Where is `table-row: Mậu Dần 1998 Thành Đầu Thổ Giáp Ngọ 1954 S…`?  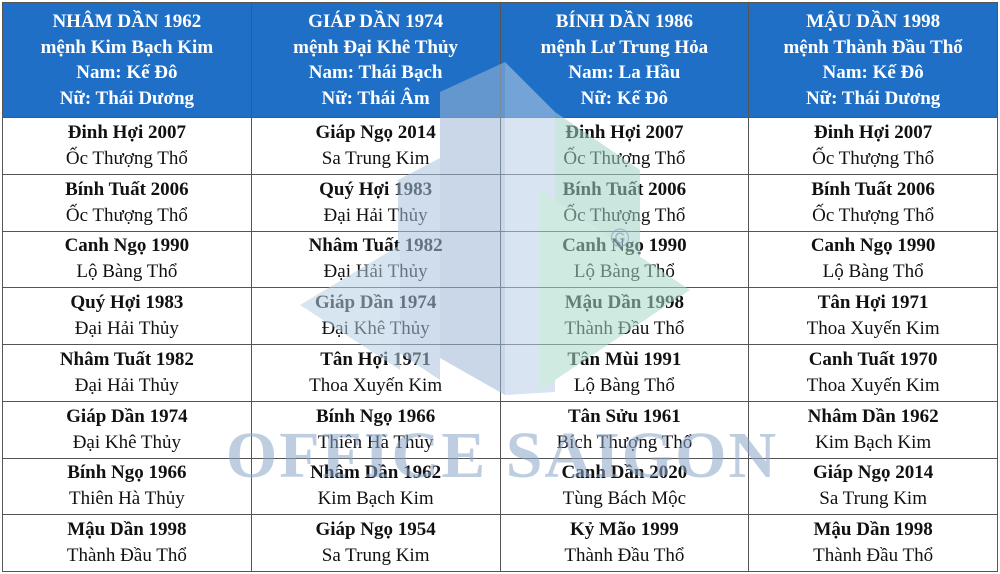 table-row: Mậu Dần 1998 Thành Đầu Thổ Giáp Ngọ 1954 S… is located at coordinates (500, 543).